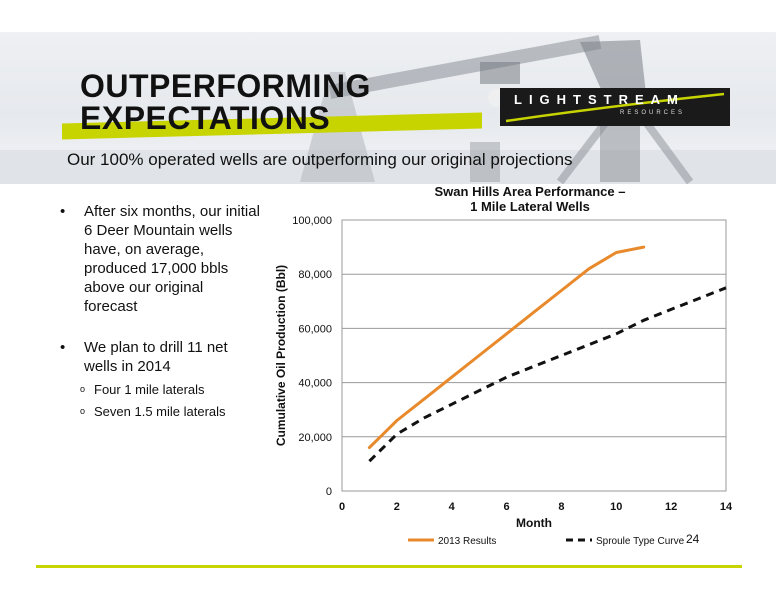  Describe the element at coordinates (281, 355) in the screenshot. I see `y-axis-title: Cumulative Oil Production (Bbl)` at that location.